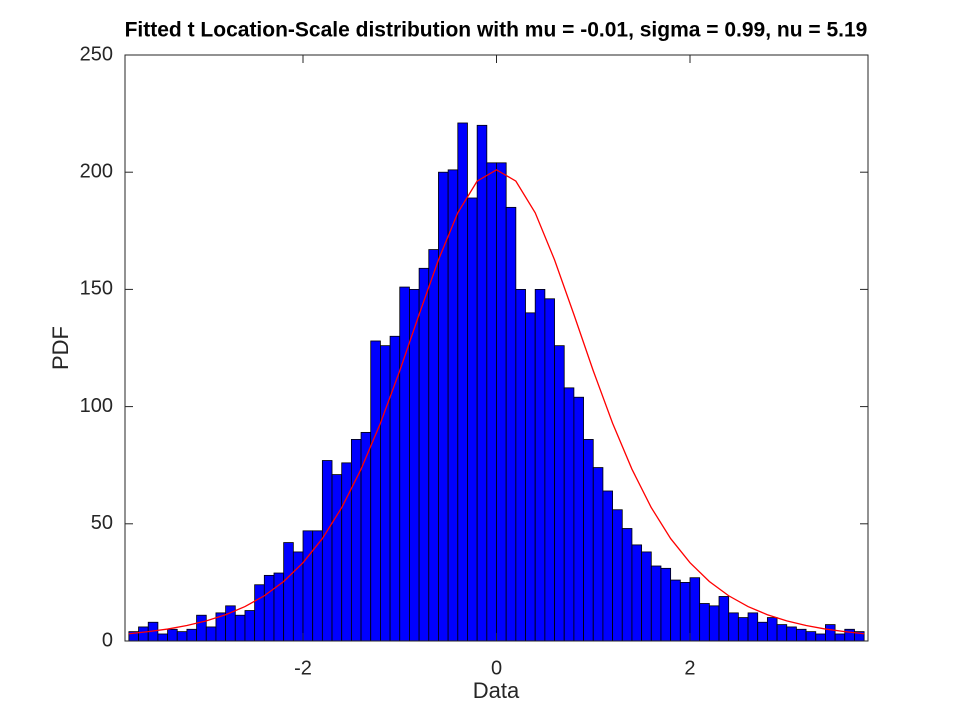 This screenshot has height=720, width=960. I want to click on x-tick-label: 0, so click(496, 668).